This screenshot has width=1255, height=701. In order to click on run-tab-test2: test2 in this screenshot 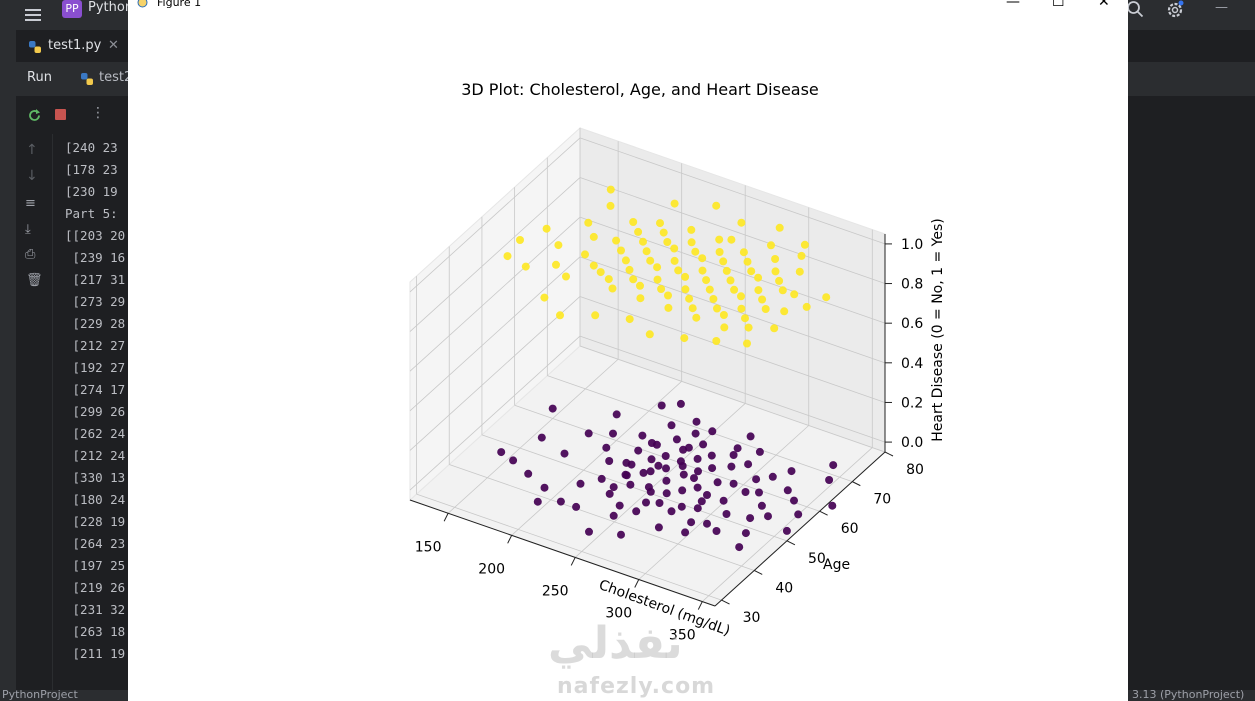, I will do `click(116, 77)`.